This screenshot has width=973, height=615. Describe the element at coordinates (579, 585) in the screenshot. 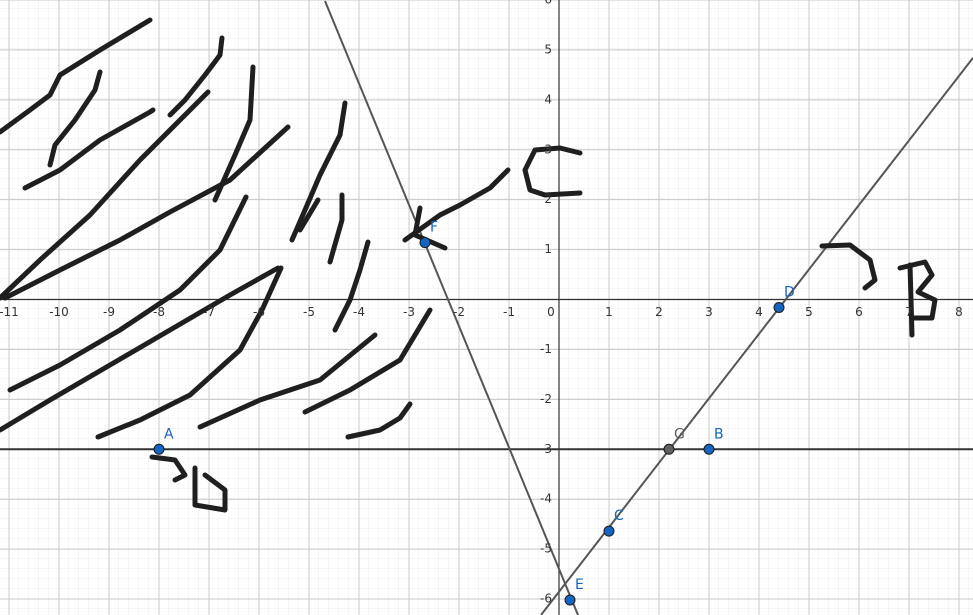

I see `point-label: E` at that location.